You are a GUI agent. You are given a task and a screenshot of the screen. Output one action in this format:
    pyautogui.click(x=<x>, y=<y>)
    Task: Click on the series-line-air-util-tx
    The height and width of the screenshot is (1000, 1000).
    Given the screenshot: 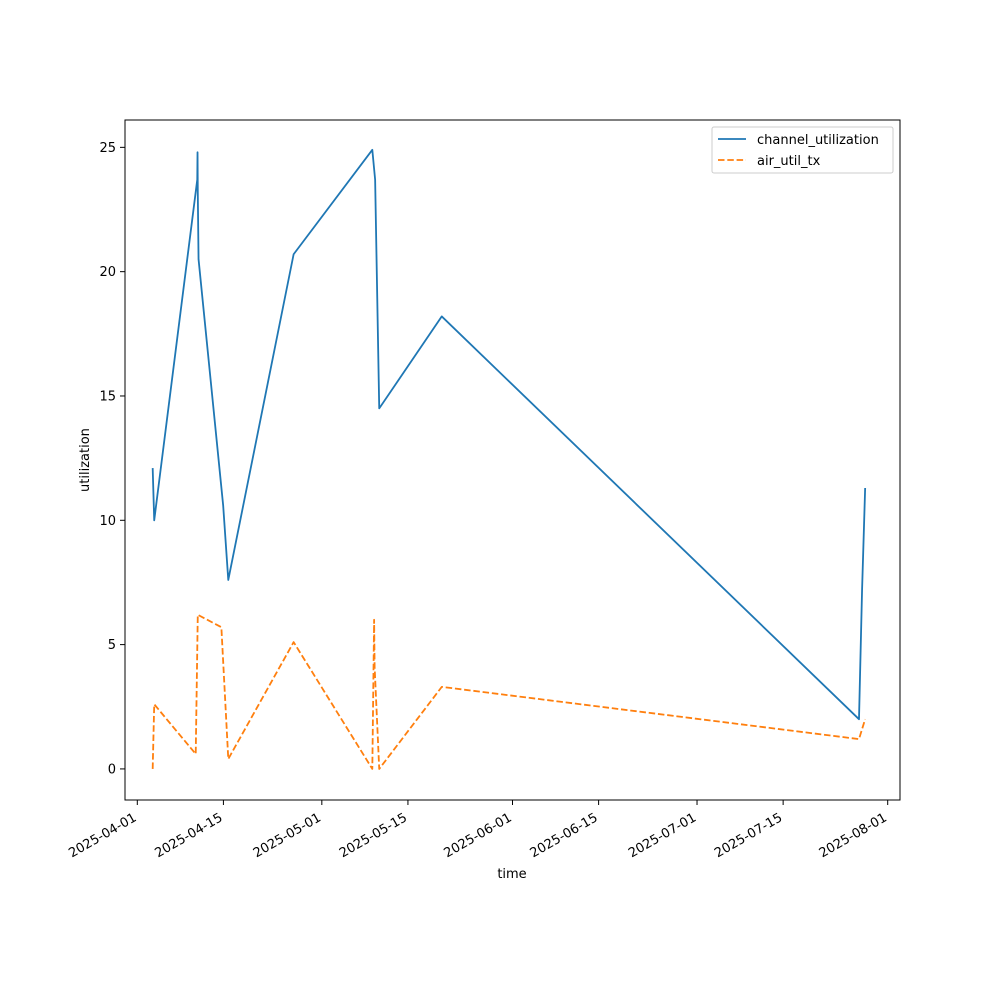 What is the action you would take?
    pyautogui.click(x=509, y=691)
    